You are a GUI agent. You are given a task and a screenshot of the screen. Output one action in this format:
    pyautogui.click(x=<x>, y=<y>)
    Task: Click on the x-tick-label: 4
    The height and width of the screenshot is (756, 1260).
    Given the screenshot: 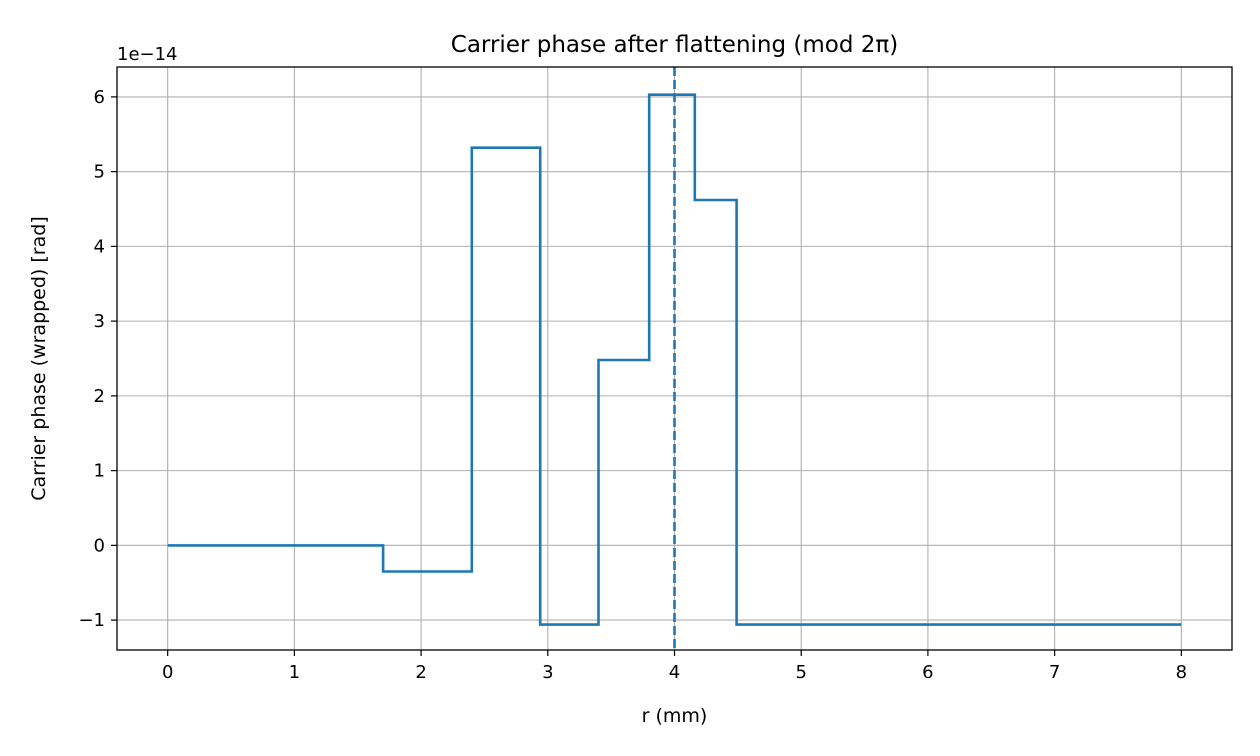 What is the action you would take?
    pyautogui.click(x=674, y=672)
    